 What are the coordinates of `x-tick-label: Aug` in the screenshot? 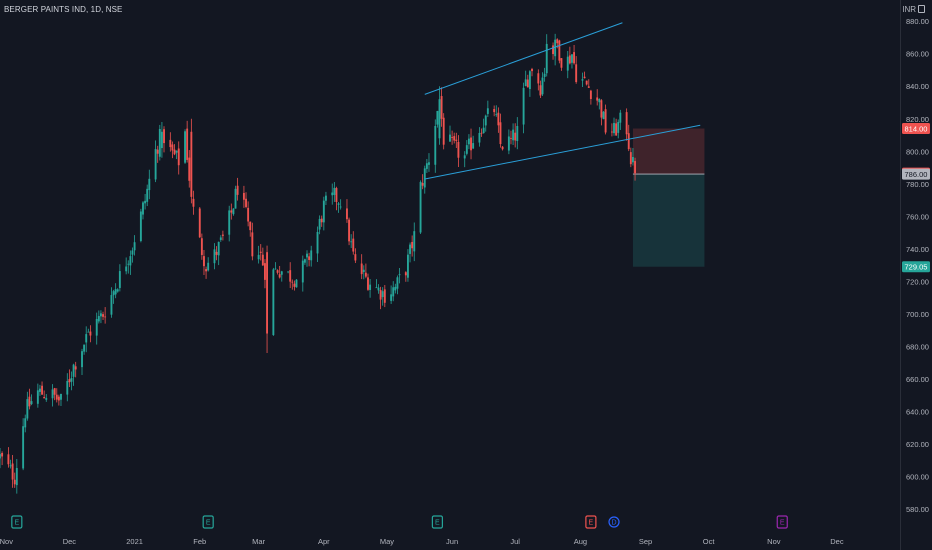 It's located at (580, 541).